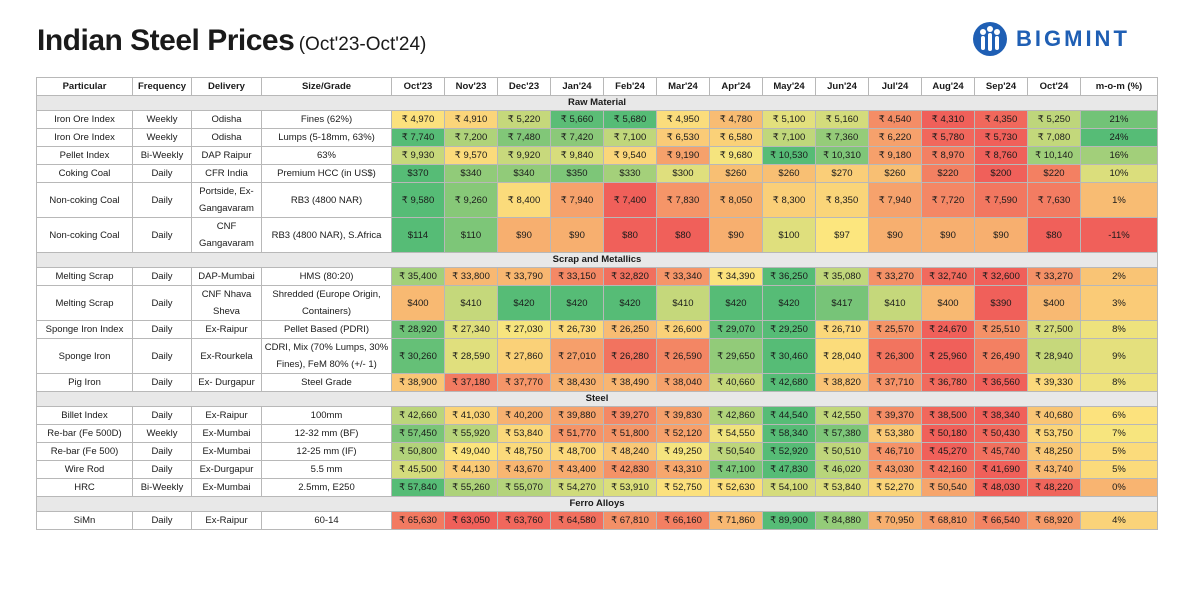 Image resolution: width=1200 pixels, height=600 pixels. What do you see at coordinates (84, 382) in the screenshot?
I see `particular-cell: Pig Iron` at bounding box center [84, 382].